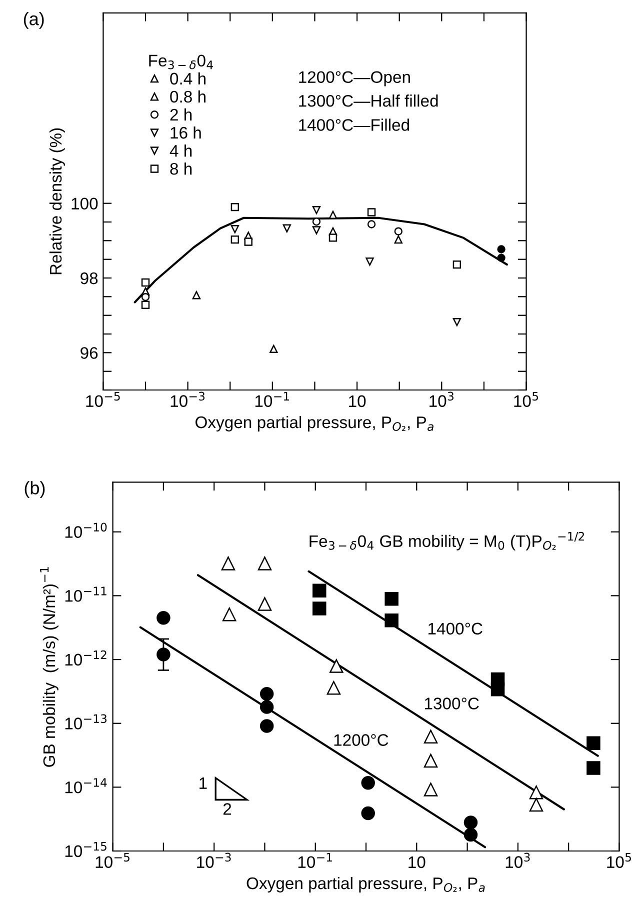 Image resolution: width=641 pixels, height=922 pixels. Describe the element at coordinates (188, 96) in the screenshot. I see `legend-label: 0.8 h` at that location.